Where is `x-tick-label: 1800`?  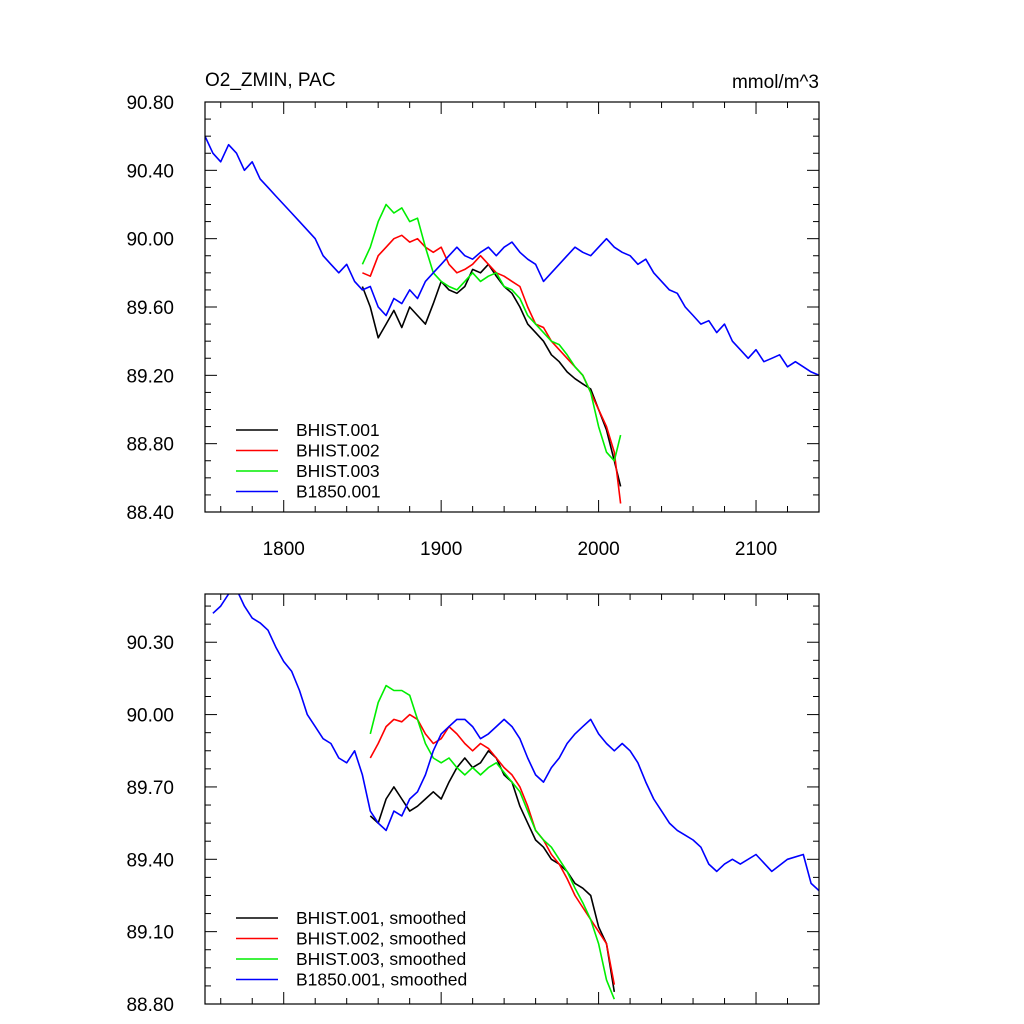 x-tick-label: 1800 is located at coordinates (284, 549).